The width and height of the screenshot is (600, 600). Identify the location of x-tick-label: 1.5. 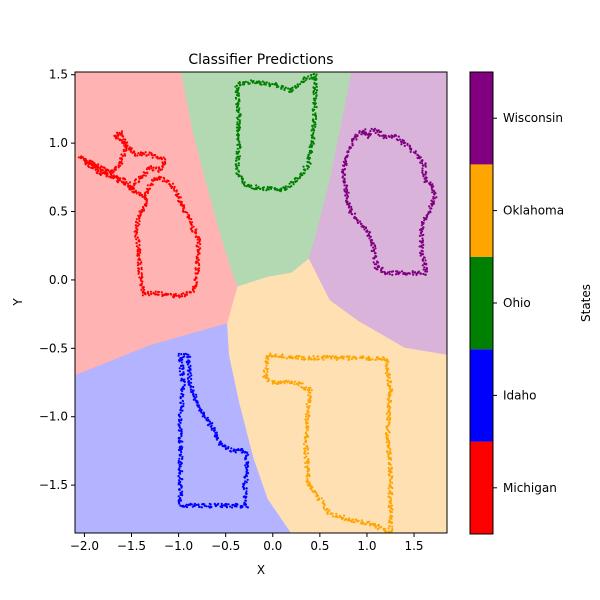
(413, 546).